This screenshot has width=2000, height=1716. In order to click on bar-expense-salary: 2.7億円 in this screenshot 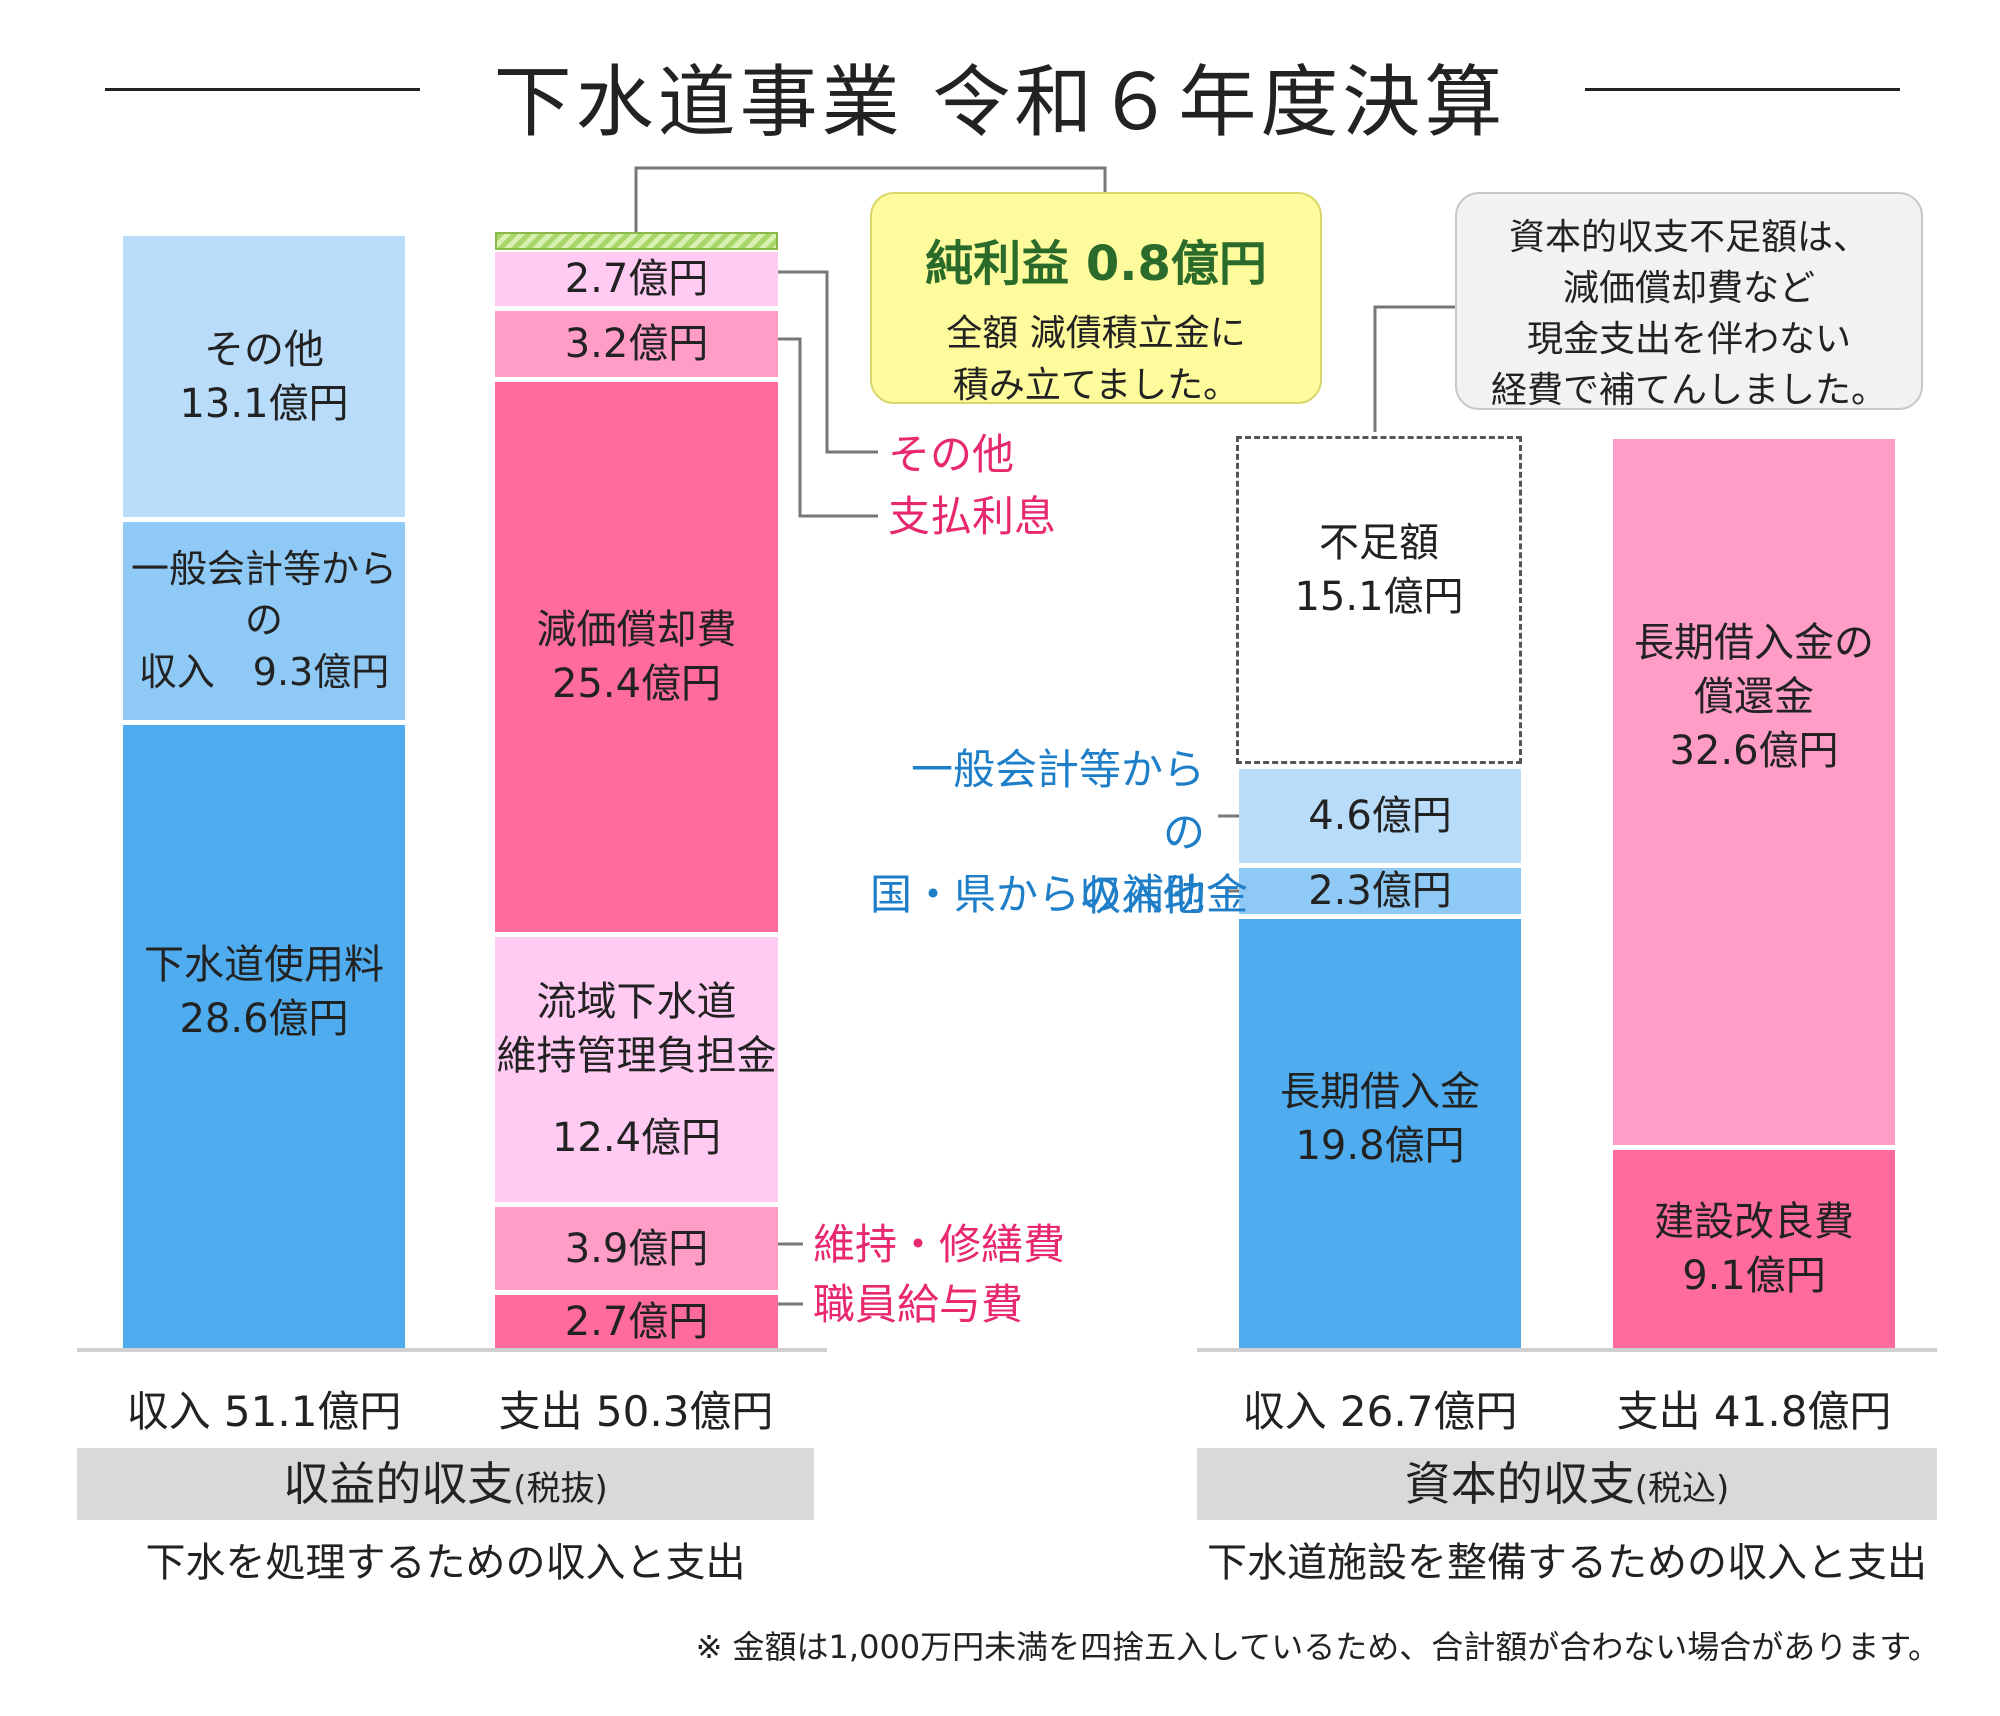, I will do `click(636, 1321)`.